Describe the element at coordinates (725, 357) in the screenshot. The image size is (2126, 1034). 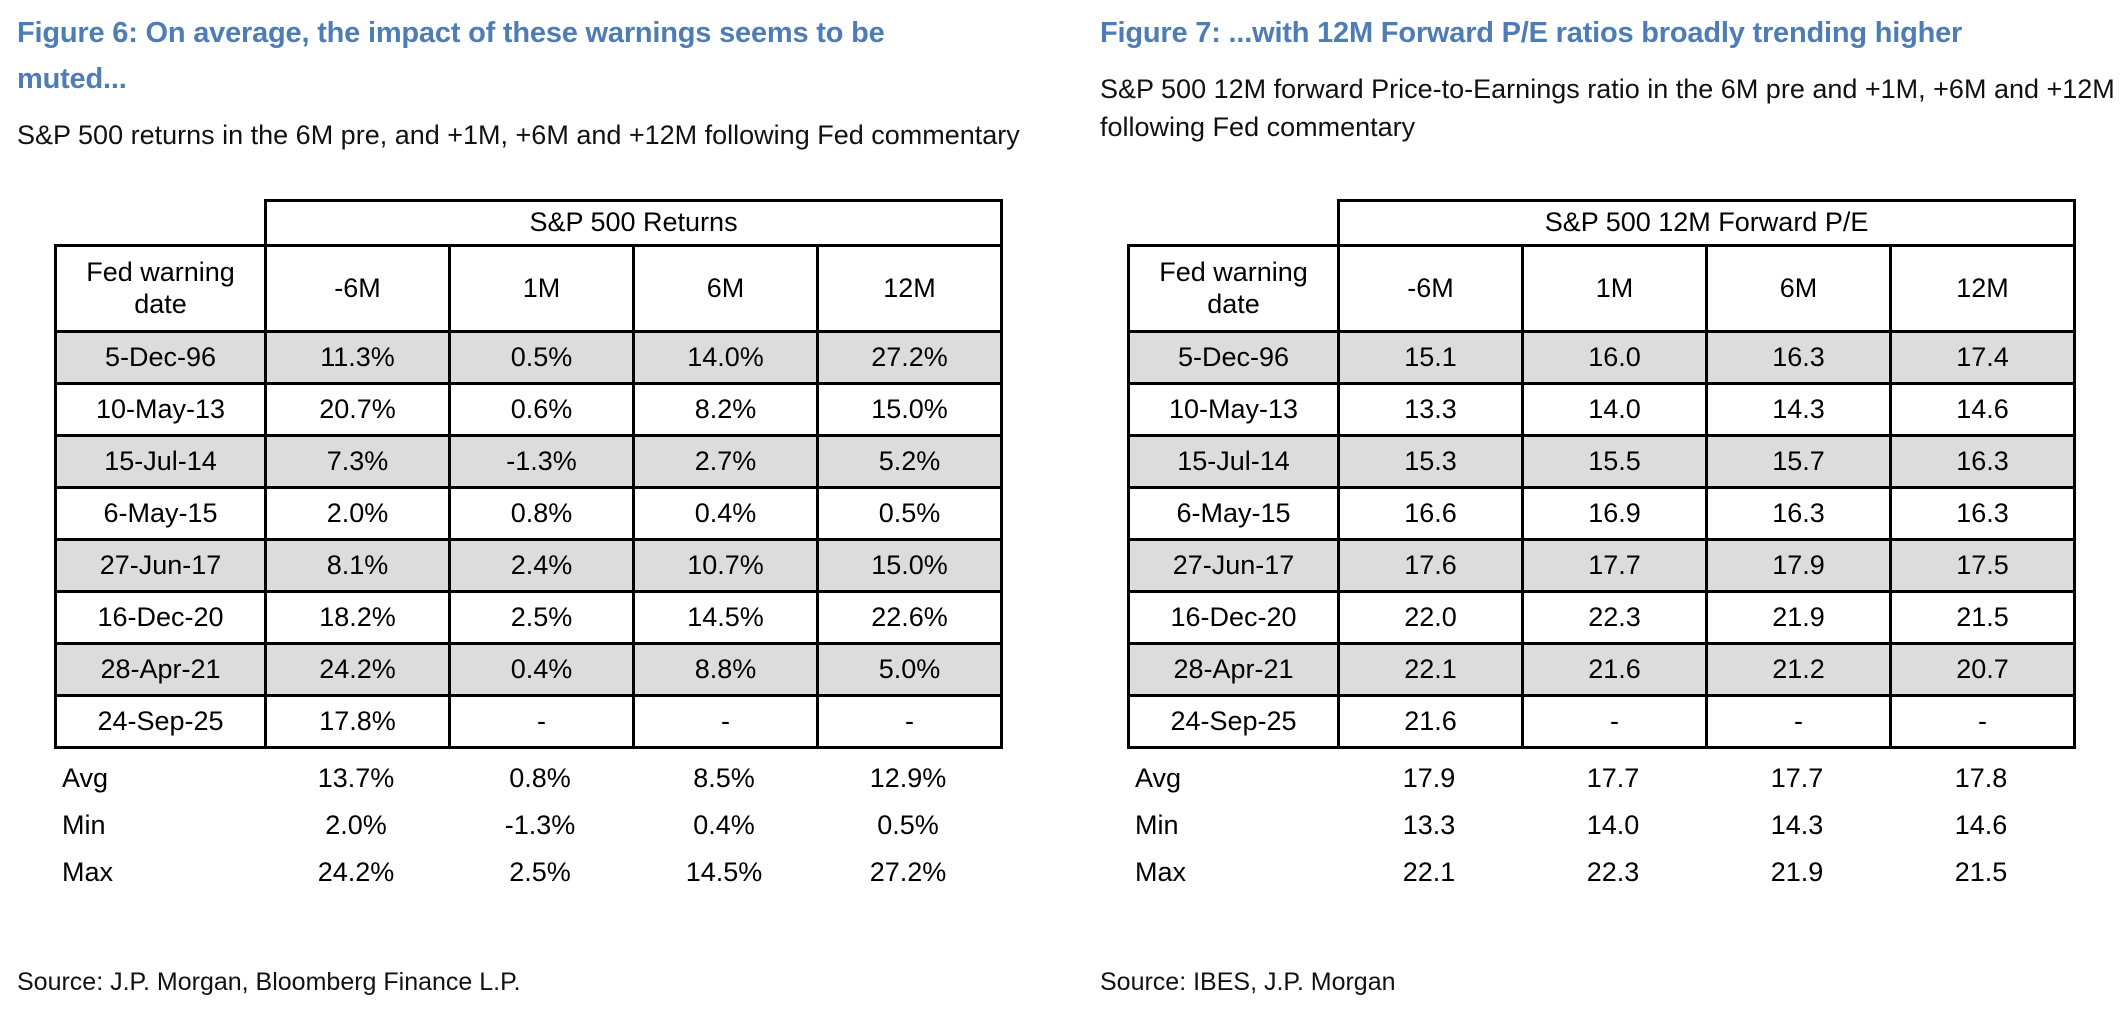
I see `value-cell: 14.0%` at that location.